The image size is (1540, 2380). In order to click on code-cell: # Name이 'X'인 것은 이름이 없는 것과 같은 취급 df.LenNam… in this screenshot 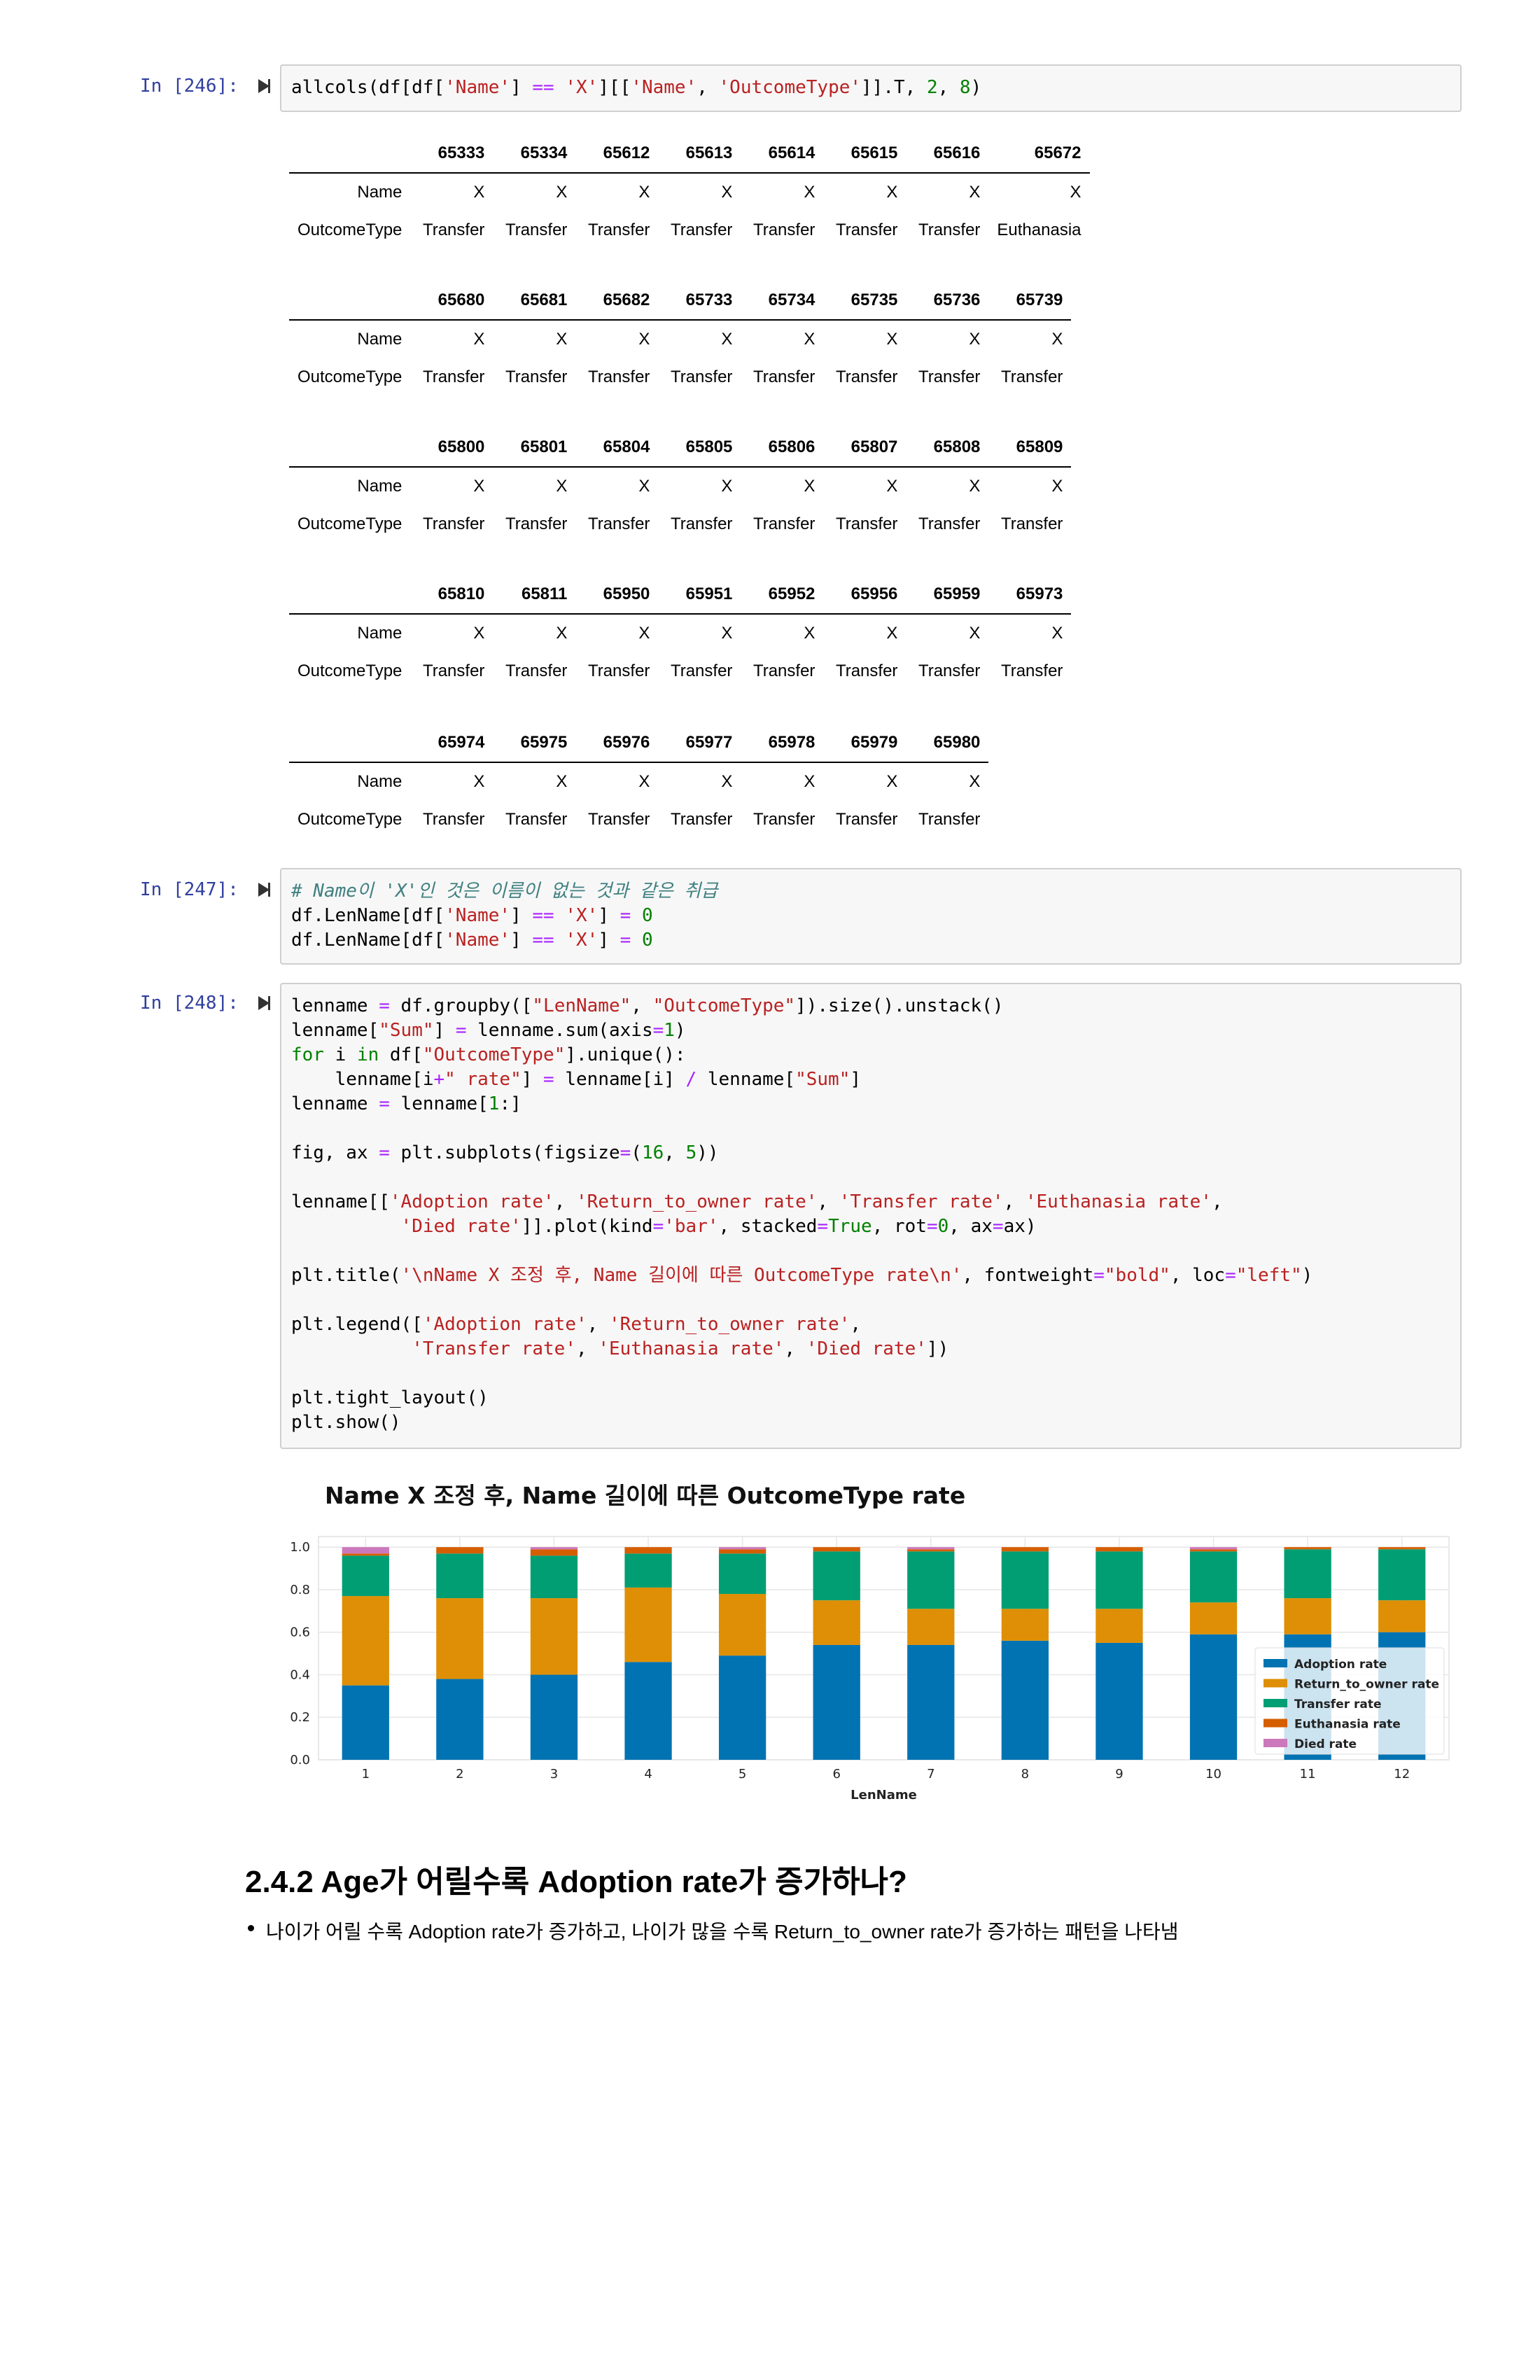, I will do `click(871, 916)`.